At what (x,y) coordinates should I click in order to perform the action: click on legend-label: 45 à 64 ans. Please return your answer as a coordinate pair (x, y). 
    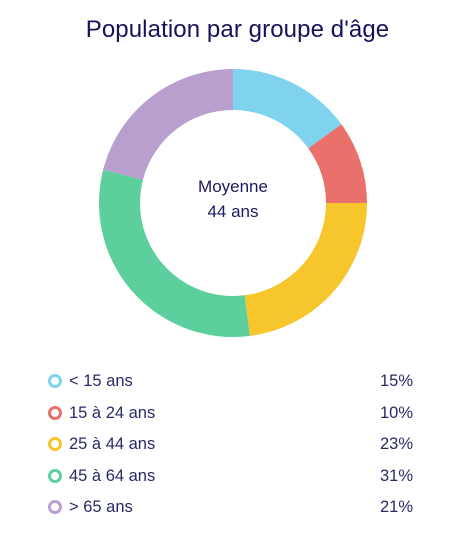
    Looking at the image, I should click on (112, 475).